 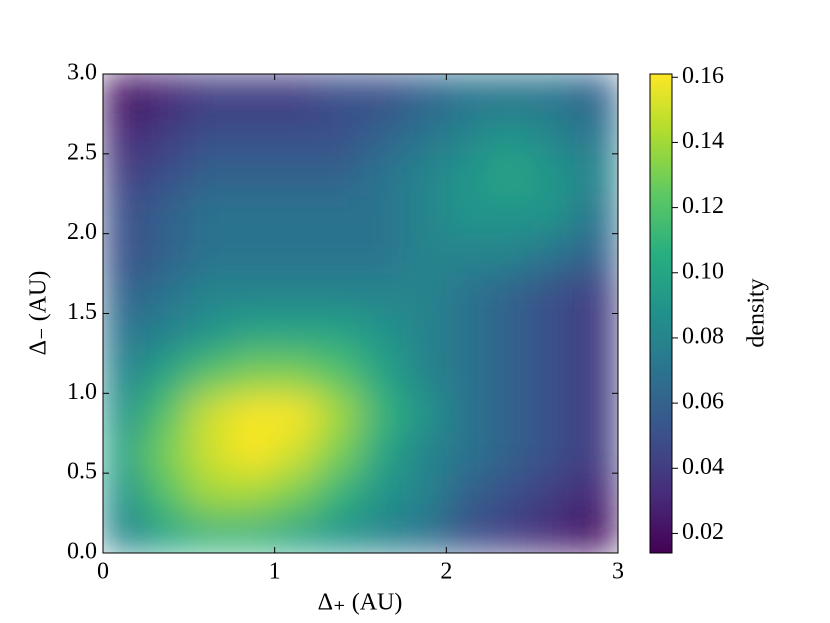 I want to click on x-tick-label: 0, so click(x=103, y=572).